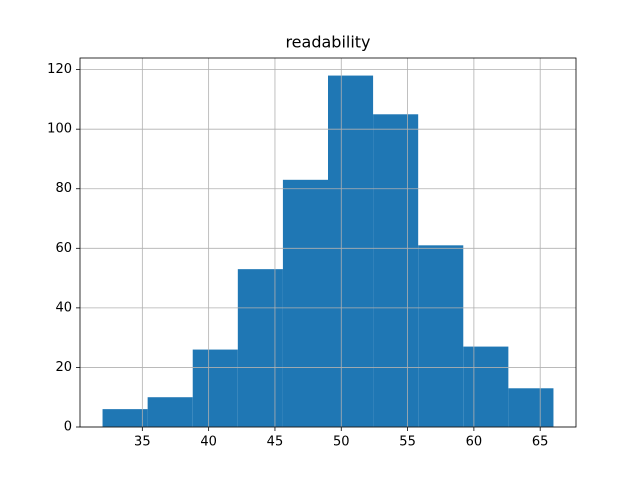  What do you see at coordinates (59, 69) in the screenshot?
I see `y-tick-label: 120` at bounding box center [59, 69].